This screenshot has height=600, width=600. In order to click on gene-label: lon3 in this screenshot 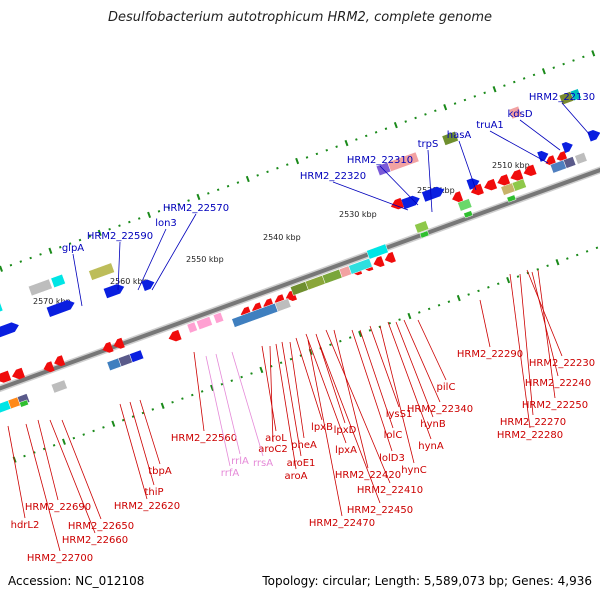, I will do `click(166, 223)`.